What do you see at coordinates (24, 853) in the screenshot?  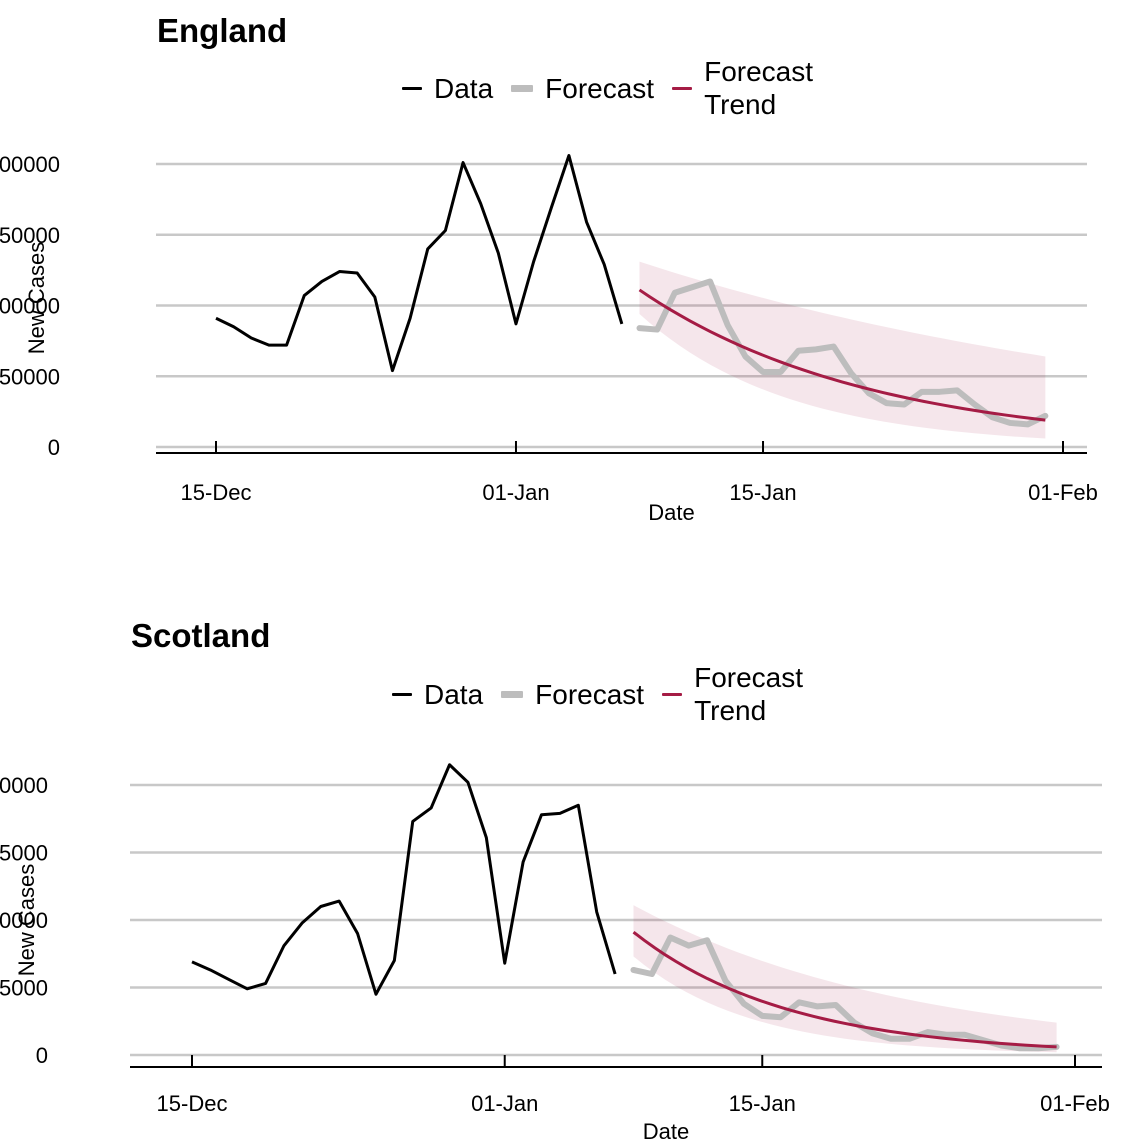 I see `y-tick-label: 15000` at bounding box center [24, 853].